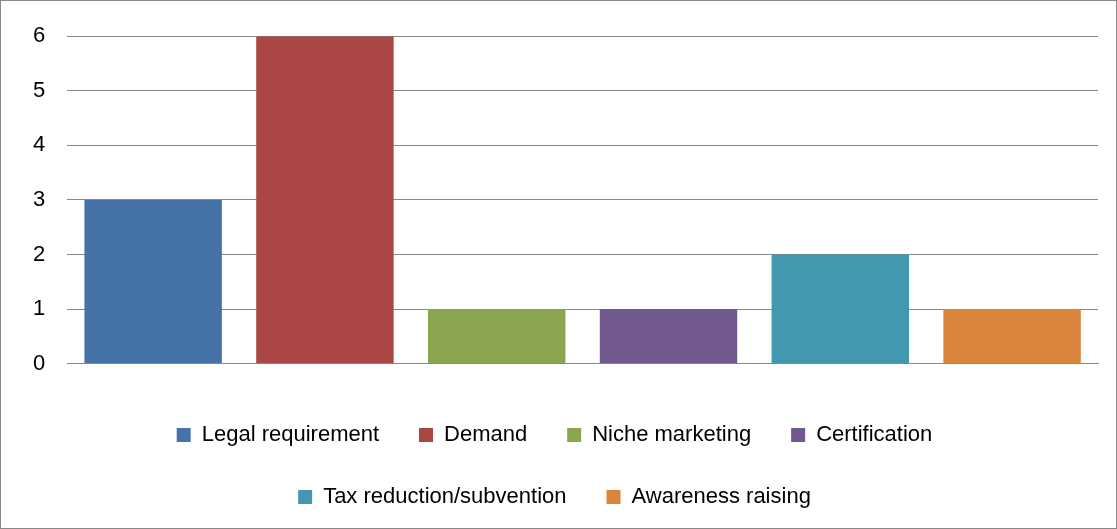  What do you see at coordinates (39, 198) in the screenshot?
I see `y-tick-label: 3` at bounding box center [39, 198].